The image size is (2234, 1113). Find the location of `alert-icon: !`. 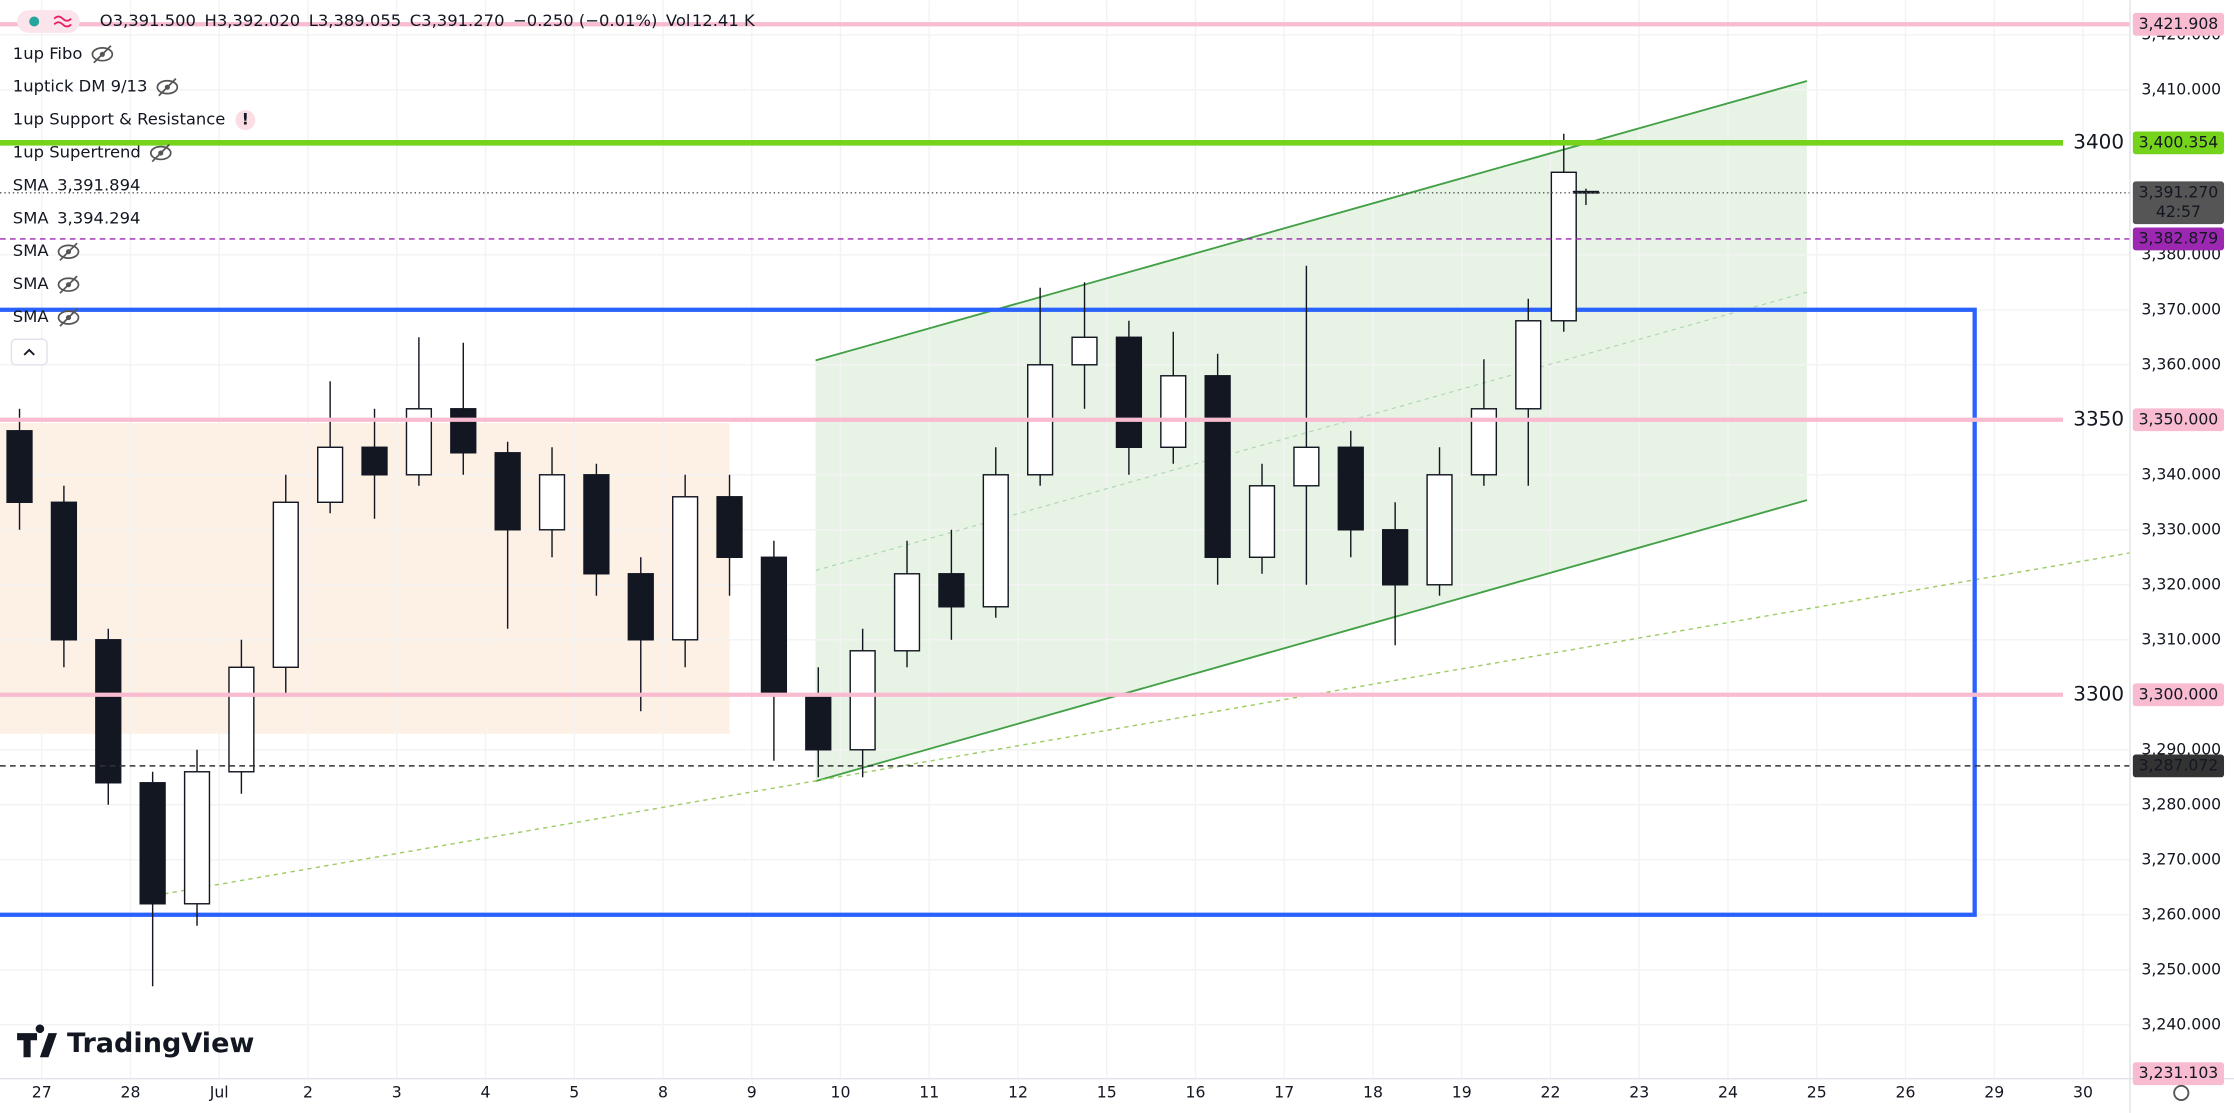

alert-icon: ! is located at coordinates (245, 119).